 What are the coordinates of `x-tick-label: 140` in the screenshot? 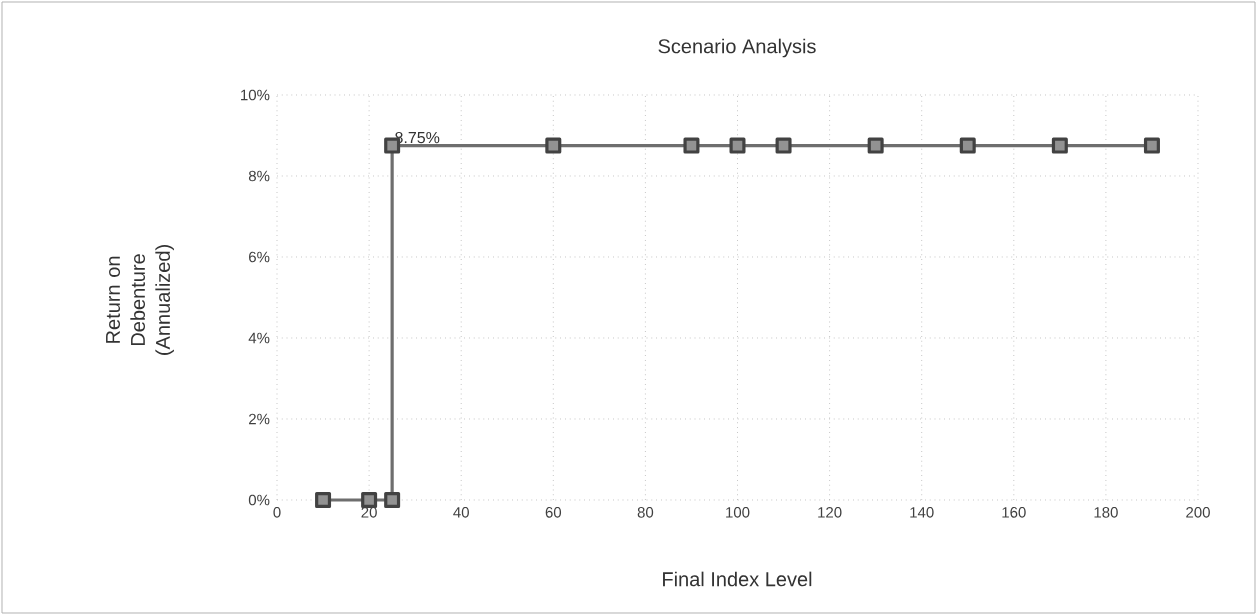 It's located at (922, 512).